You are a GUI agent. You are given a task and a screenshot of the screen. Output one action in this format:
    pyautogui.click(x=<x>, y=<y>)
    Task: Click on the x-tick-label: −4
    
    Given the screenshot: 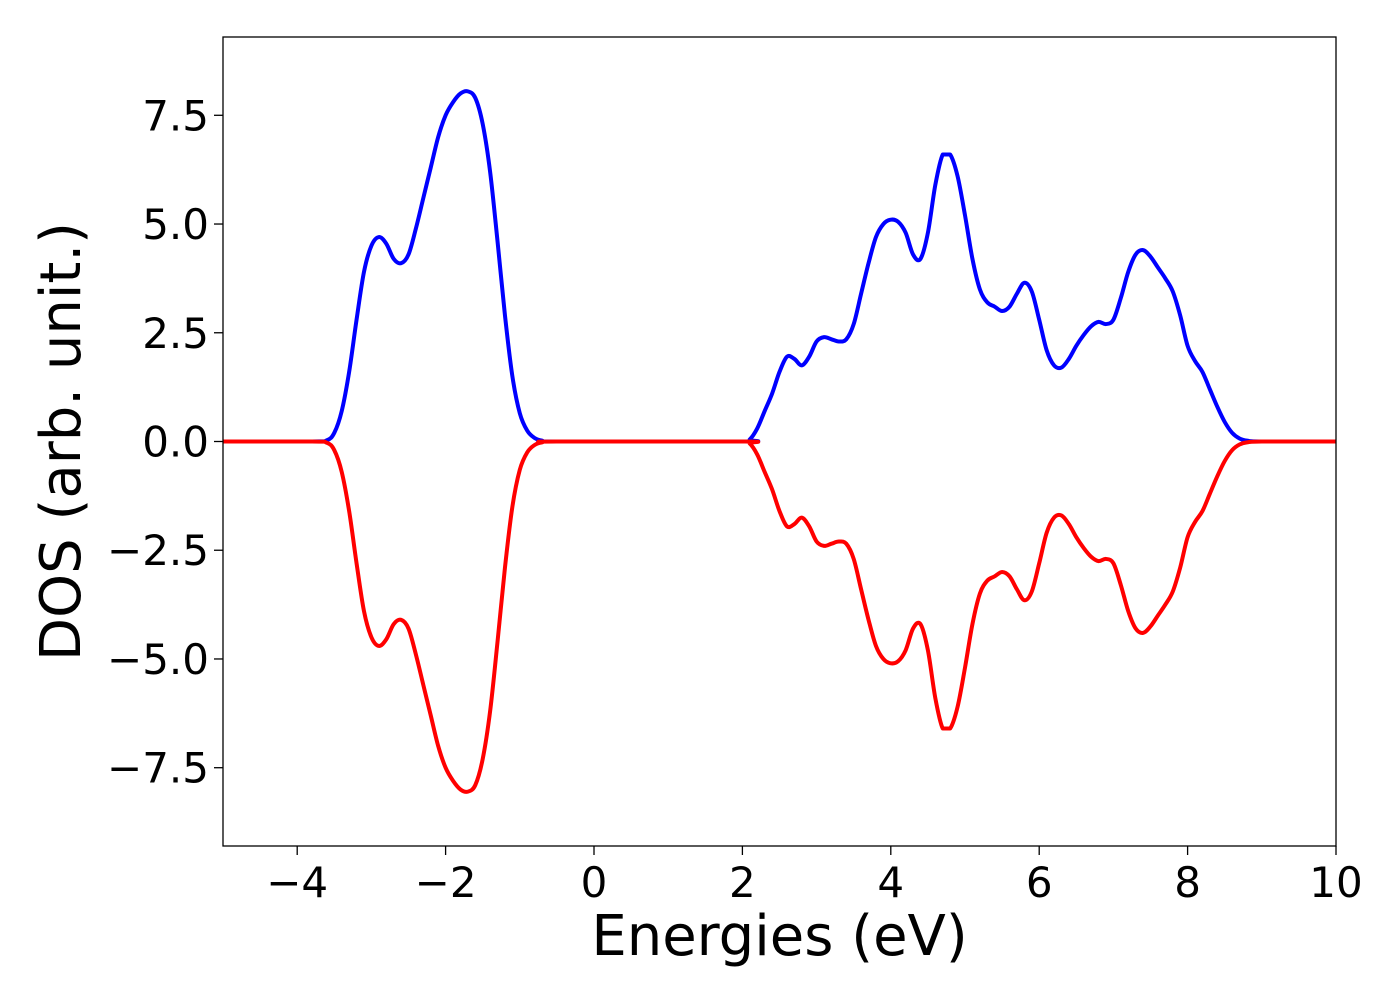 What is the action you would take?
    pyautogui.click(x=297, y=882)
    